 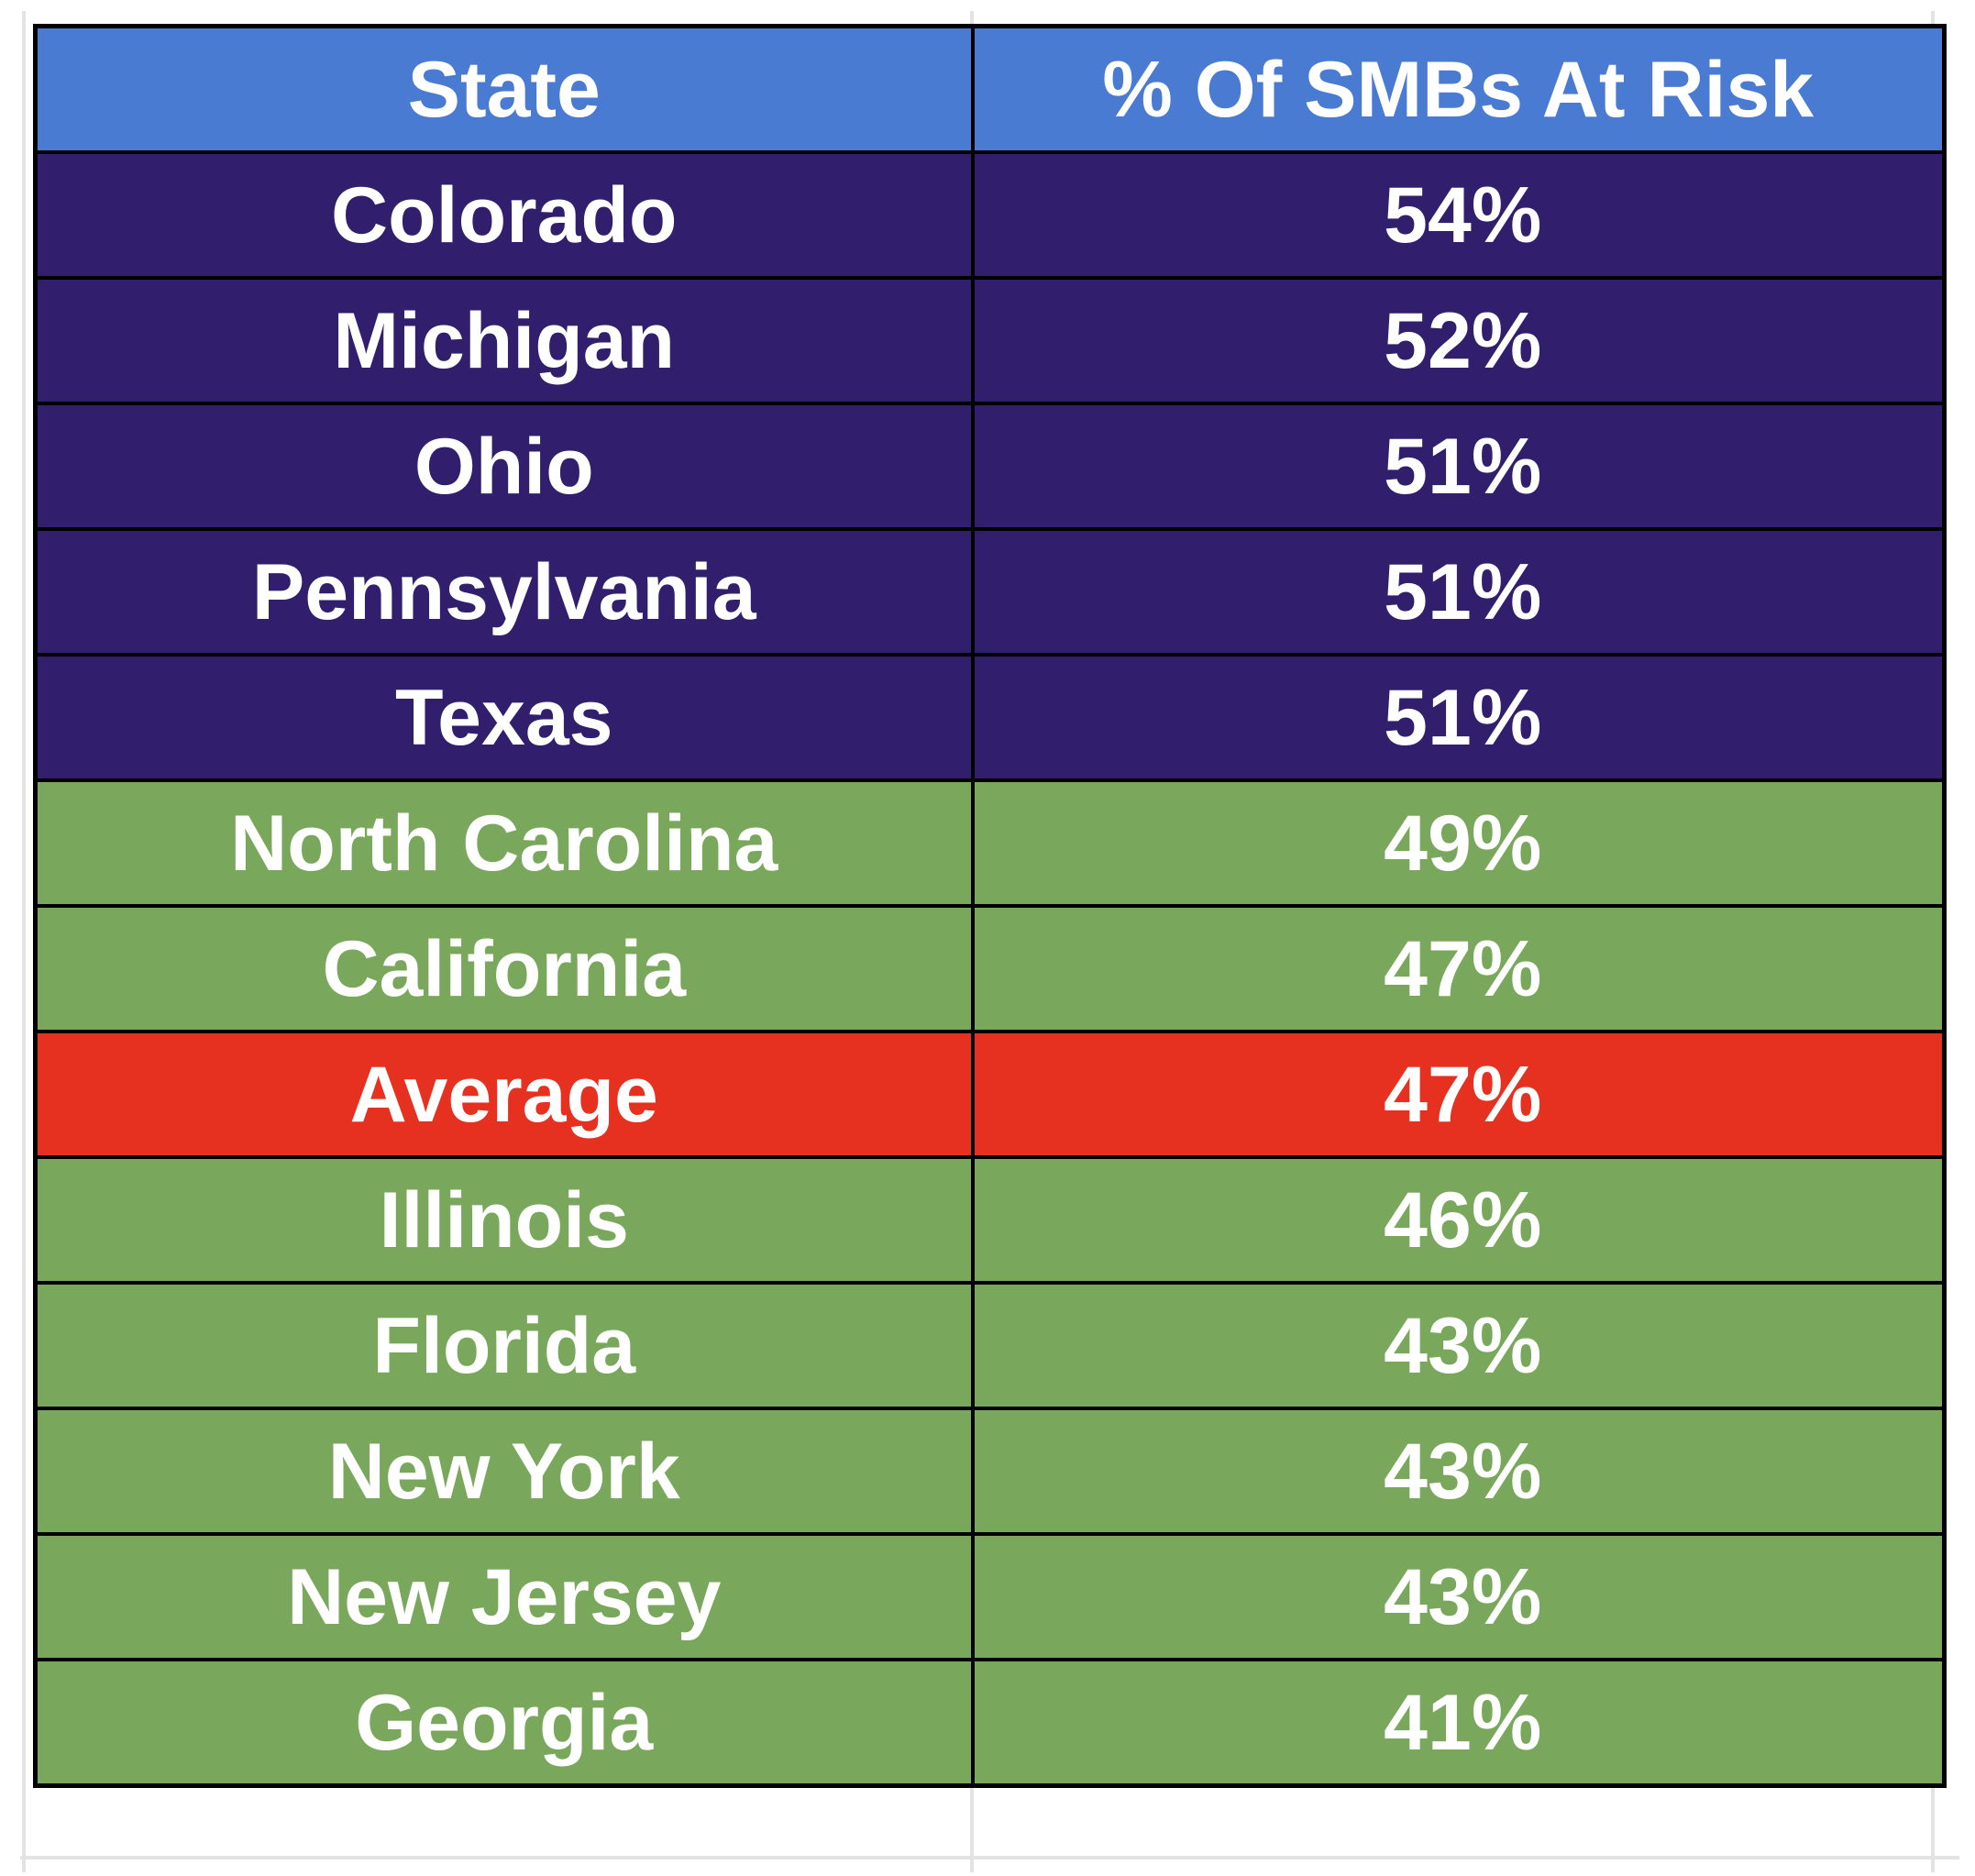 I want to click on table-row: Pennsylvania 51%, so click(x=990, y=592).